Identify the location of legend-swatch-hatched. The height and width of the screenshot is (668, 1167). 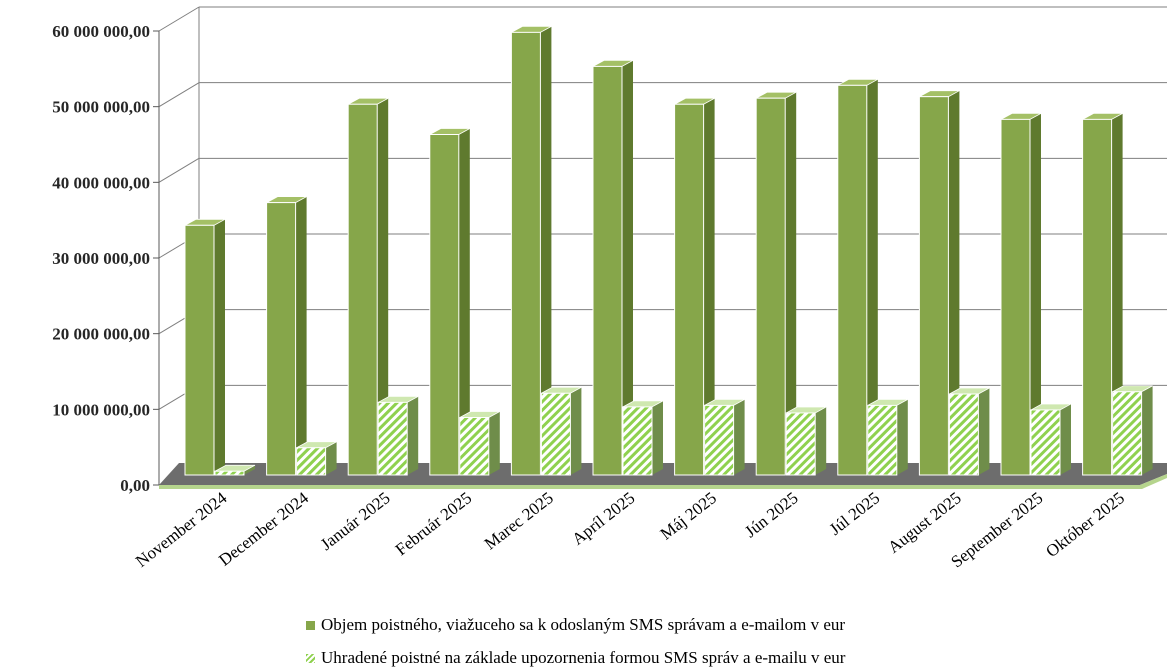
(310, 658).